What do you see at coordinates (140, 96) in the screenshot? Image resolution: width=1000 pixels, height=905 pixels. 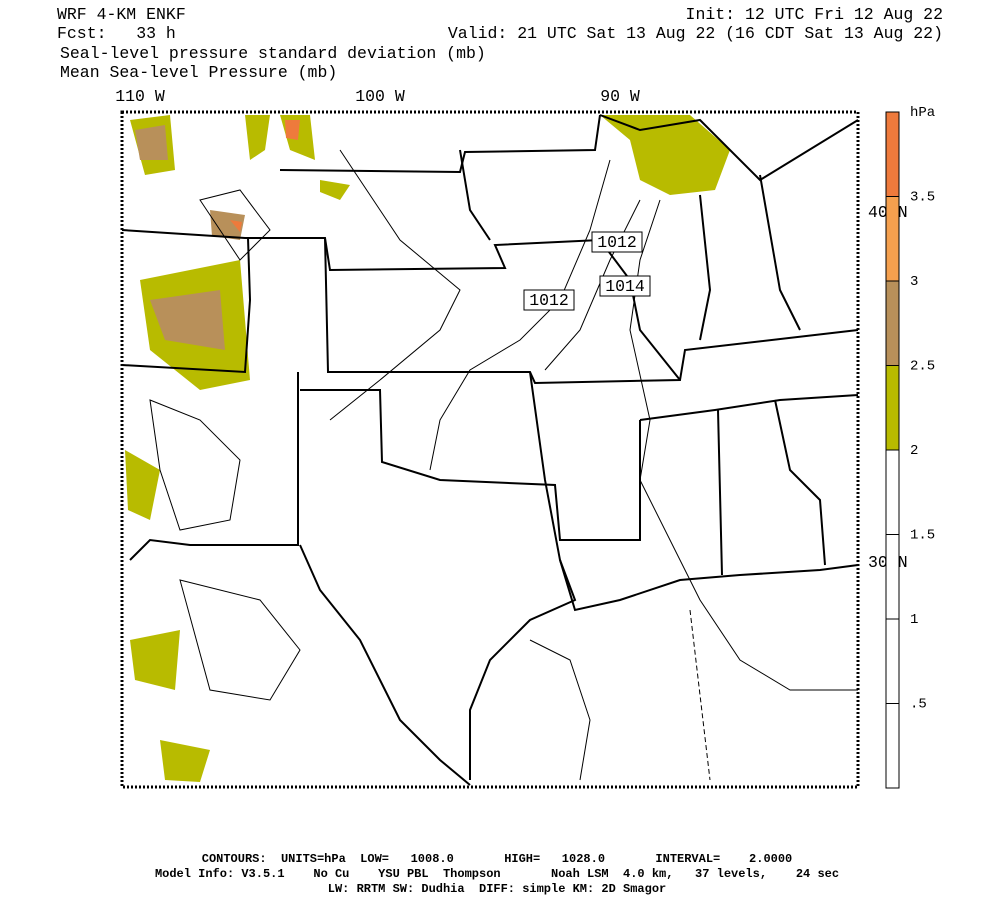 I see `longitude-label: 110 W` at bounding box center [140, 96].